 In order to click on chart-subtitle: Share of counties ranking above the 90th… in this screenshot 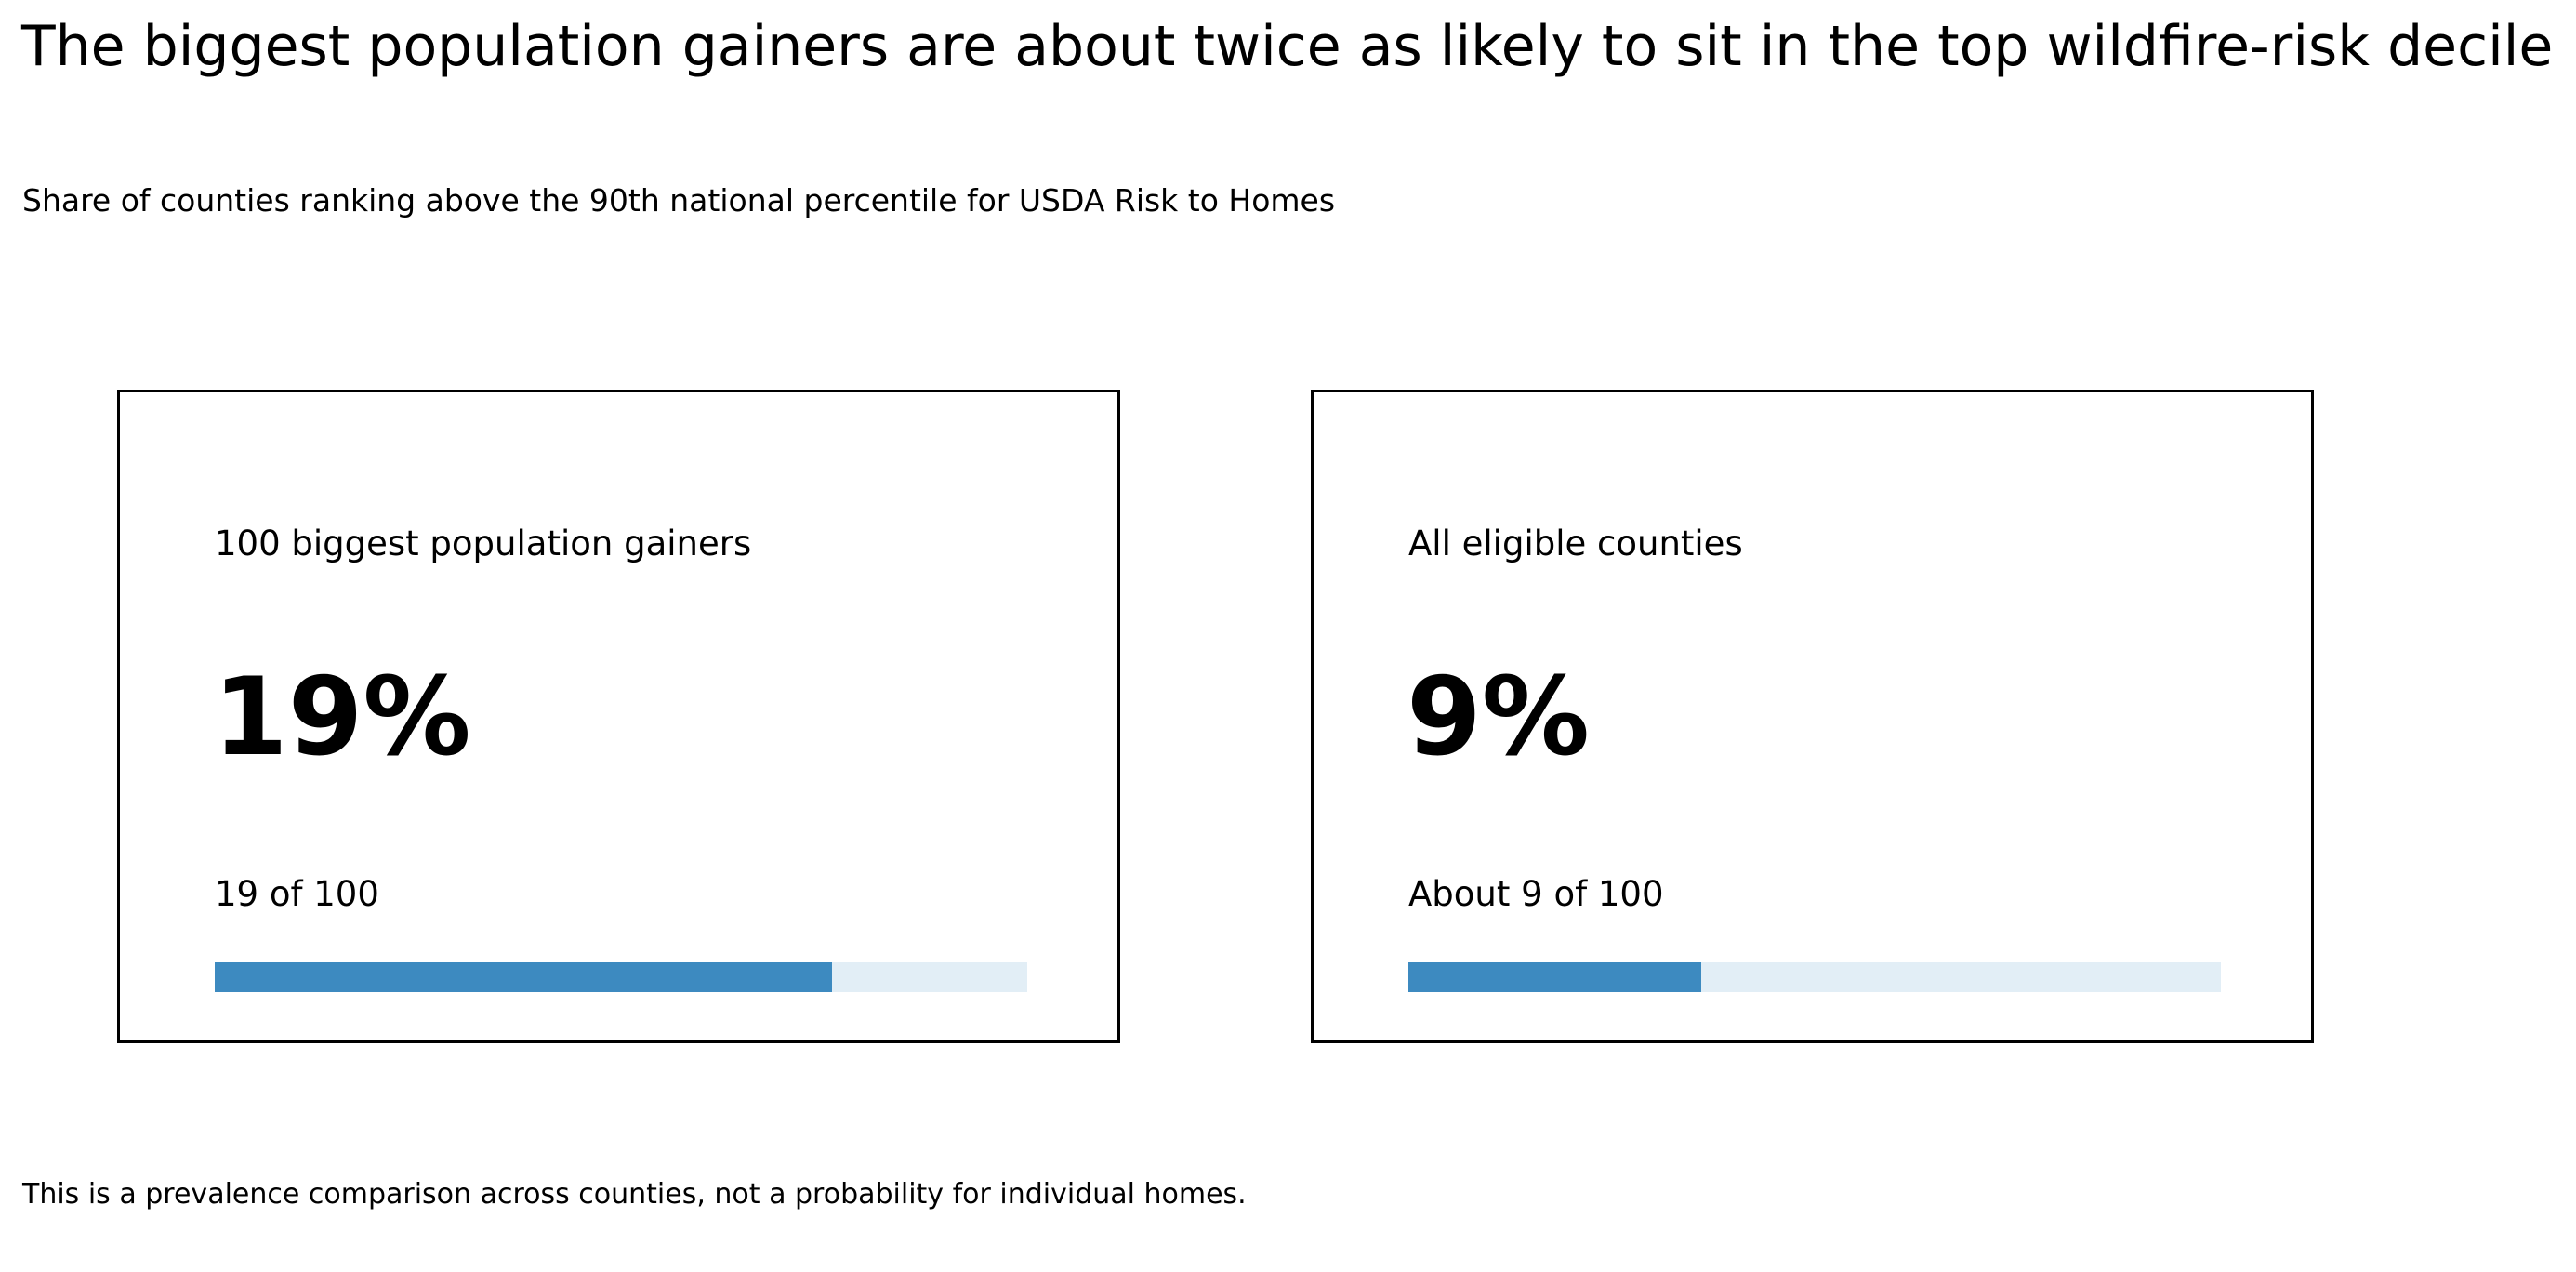, I will do `click(679, 200)`.